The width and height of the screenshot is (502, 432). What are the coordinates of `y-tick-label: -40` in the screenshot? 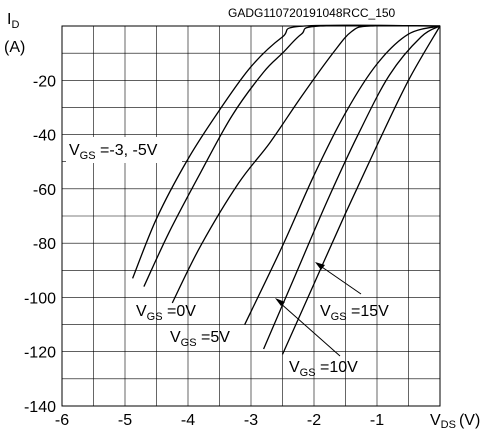 It's located at (44, 136).